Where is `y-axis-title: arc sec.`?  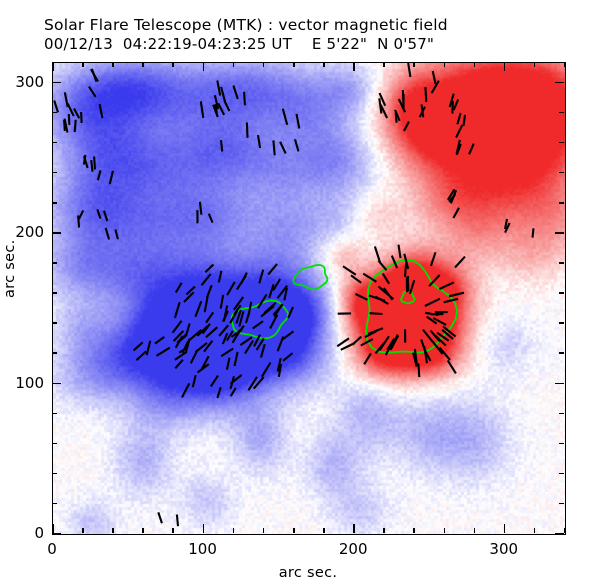 y-axis-title: arc sec. is located at coordinates (10, 268).